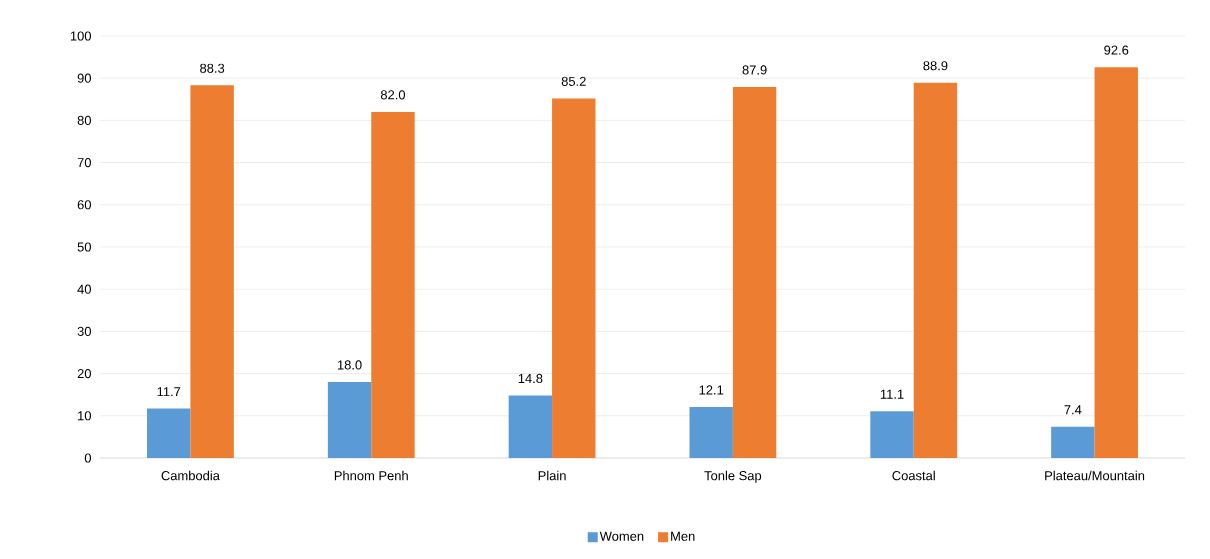 The height and width of the screenshot is (559, 1210). What do you see at coordinates (80, 36) in the screenshot?
I see `y-tick-label: 100` at bounding box center [80, 36].